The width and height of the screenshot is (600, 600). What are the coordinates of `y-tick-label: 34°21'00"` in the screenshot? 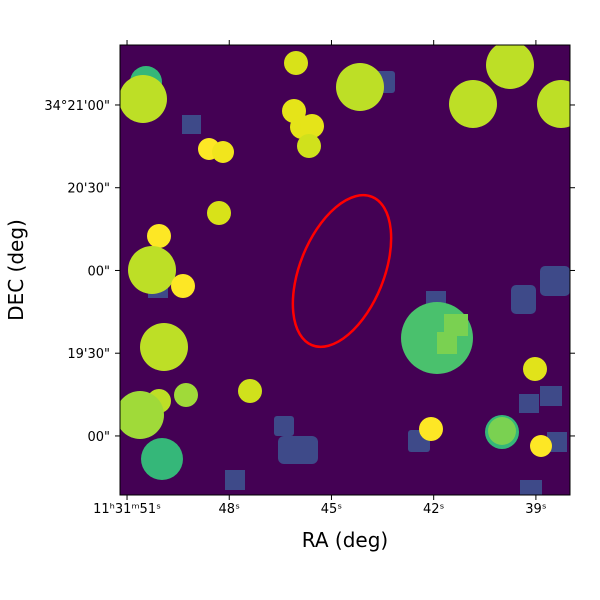 It's located at (77, 106).